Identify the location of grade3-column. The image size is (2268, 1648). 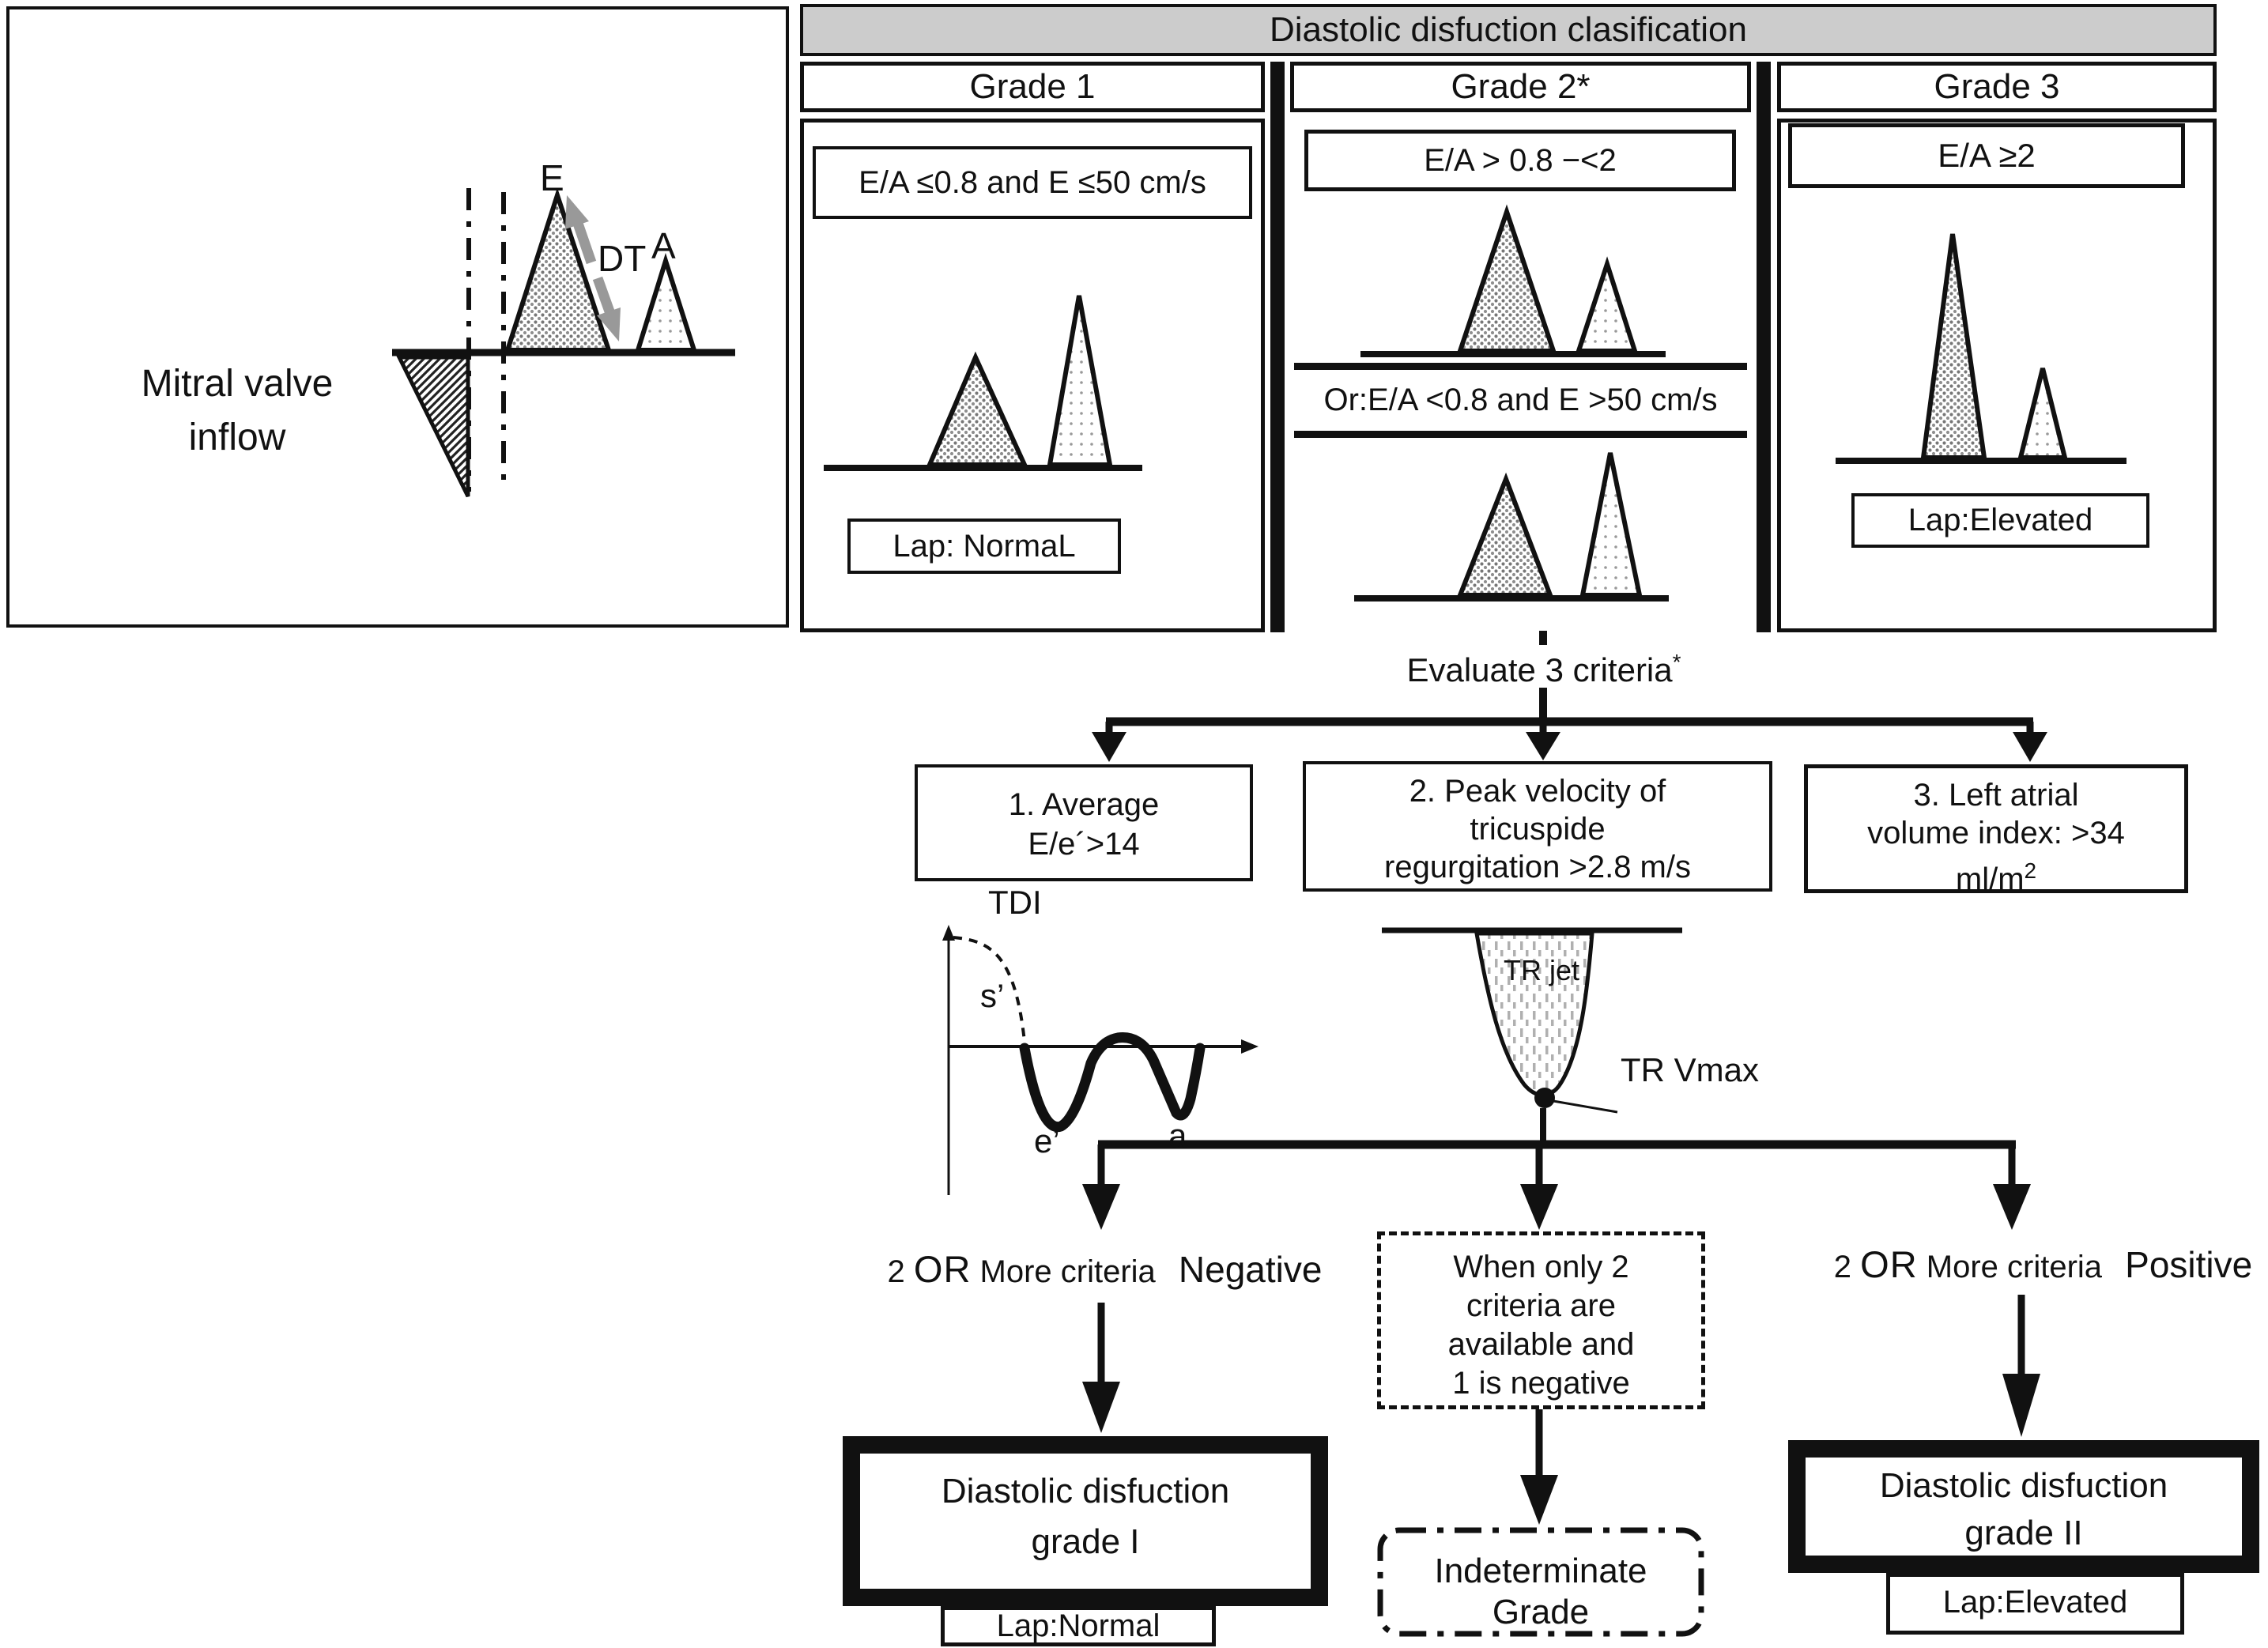
(1997, 375).